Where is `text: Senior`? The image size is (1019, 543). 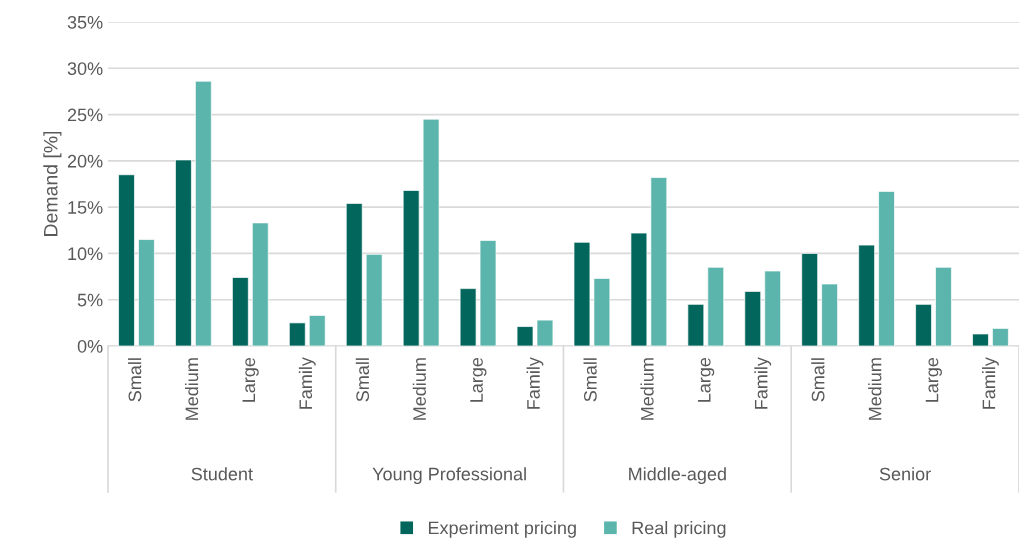
text: Senior is located at coordinates (905, 474).